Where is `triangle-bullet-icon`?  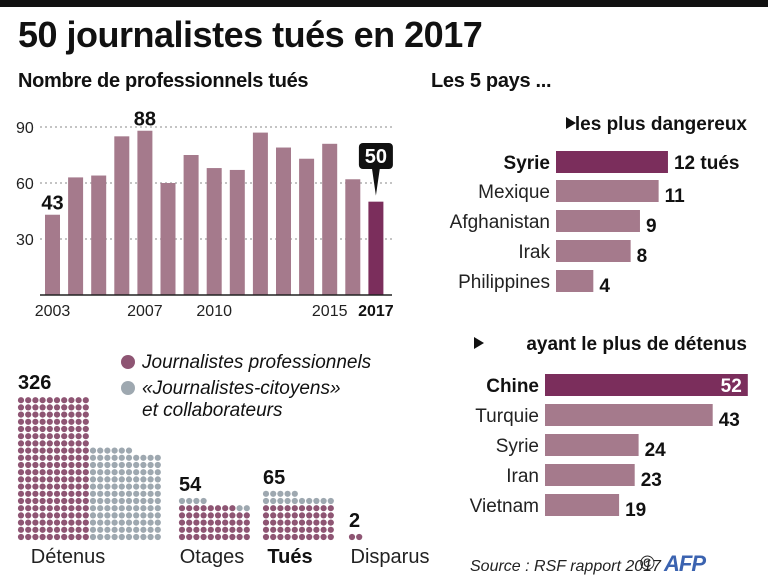
triangle-bullet-icon is located at coordinates (571, 123).